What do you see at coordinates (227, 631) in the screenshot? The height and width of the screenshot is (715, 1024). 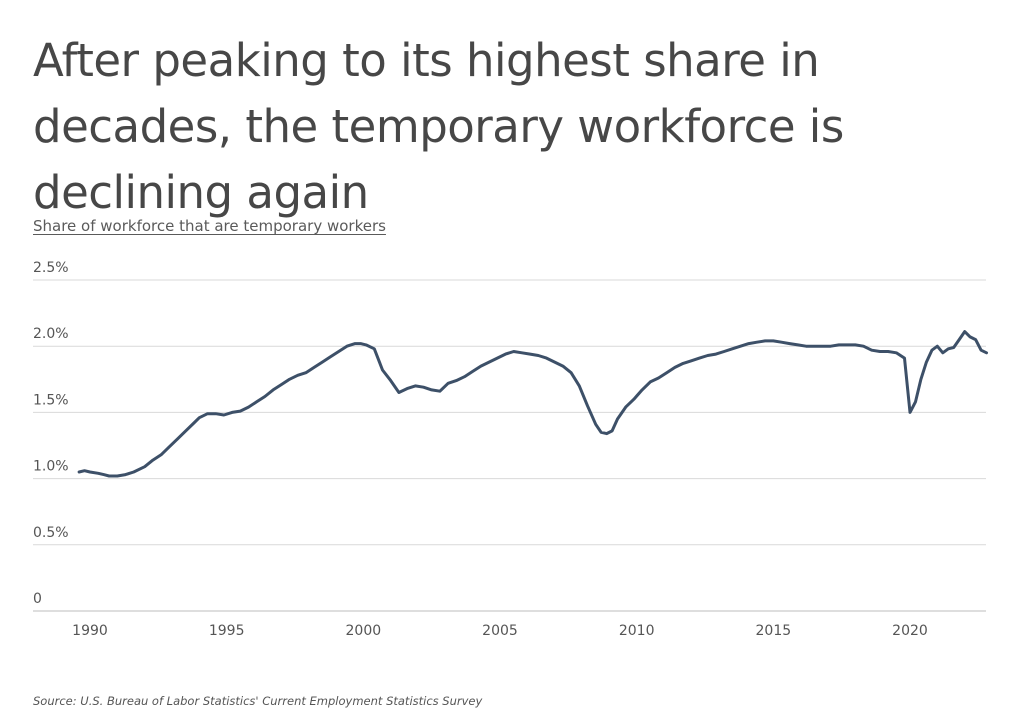 I see `x-tick-label: 1995` at bounding box center [227, 631].